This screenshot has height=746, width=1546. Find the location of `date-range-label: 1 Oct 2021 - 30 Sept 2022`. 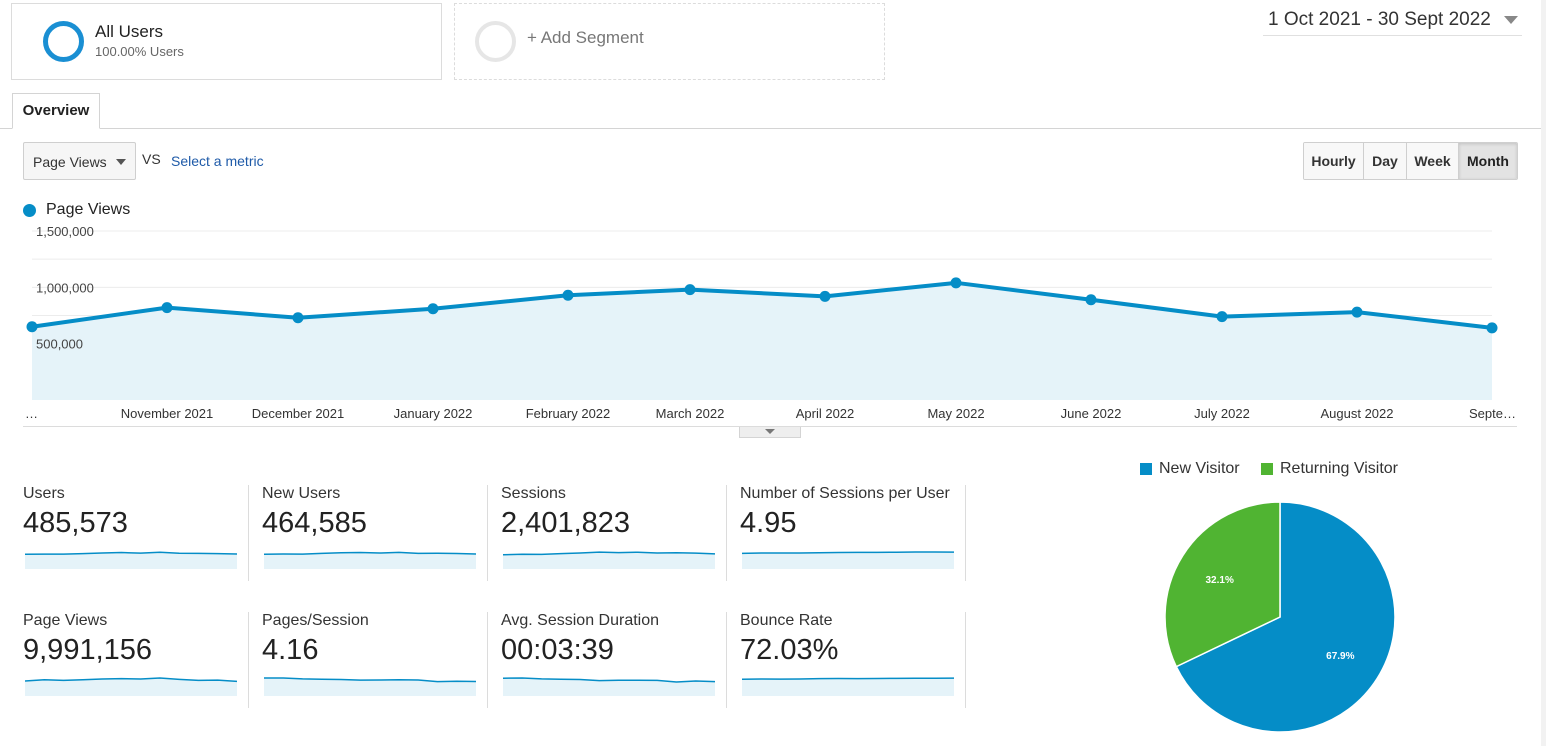

date-range-label: 1 Oct 2021 - 30 Sept 2022 is located at coordinates (1379, 19).